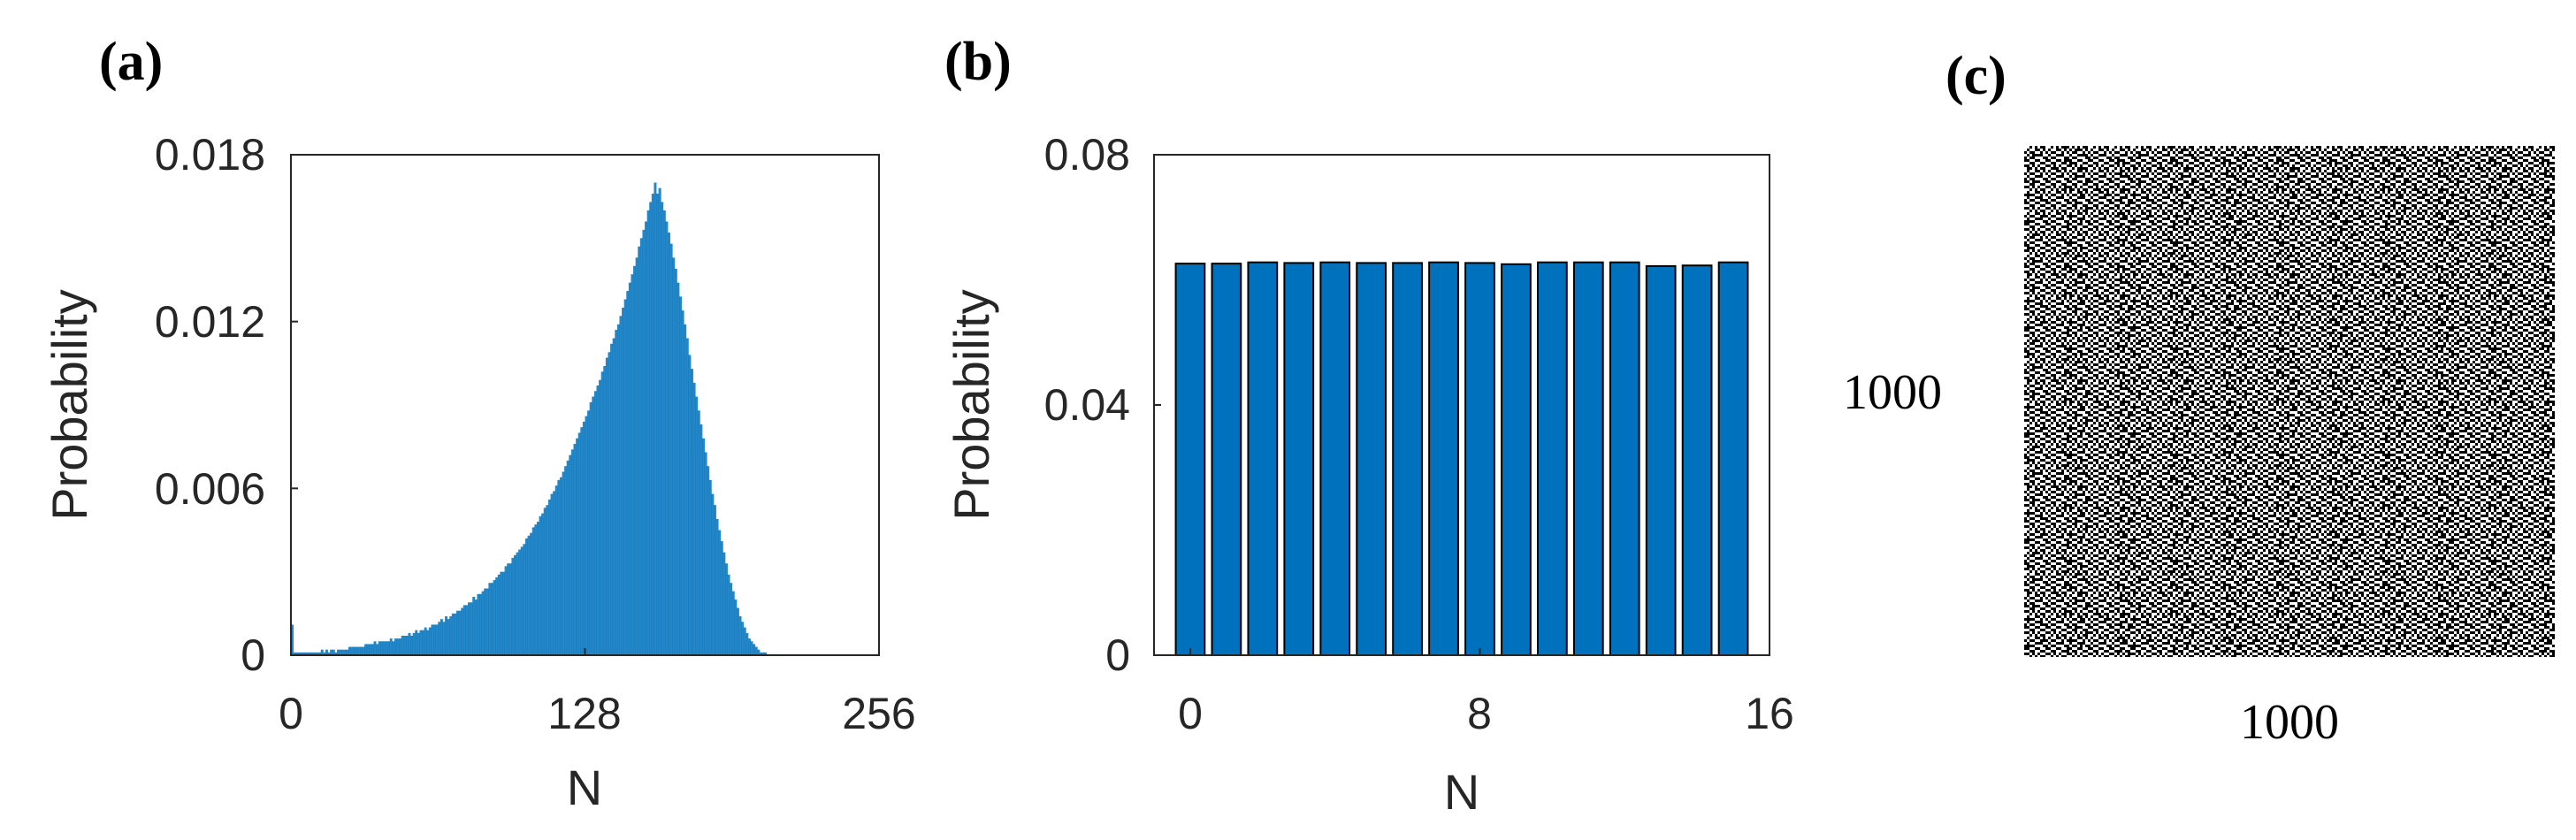  Describe the element at coordinates (878, 713) in the screenshot. I see `x-tick-256: 256` at that location.